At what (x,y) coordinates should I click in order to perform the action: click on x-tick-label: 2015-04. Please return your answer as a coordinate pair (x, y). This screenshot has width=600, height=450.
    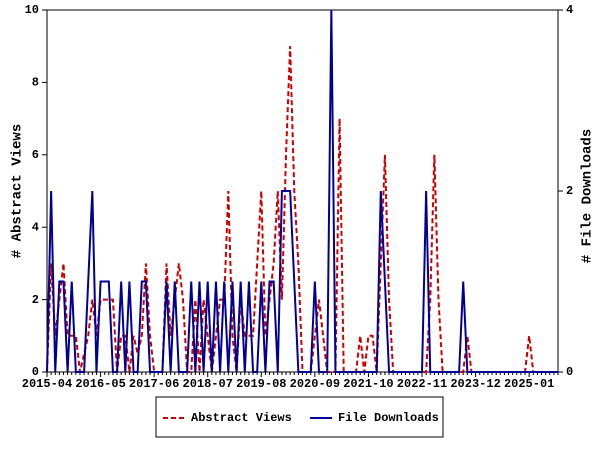
    Looking at the image, I should click on (47, 384).